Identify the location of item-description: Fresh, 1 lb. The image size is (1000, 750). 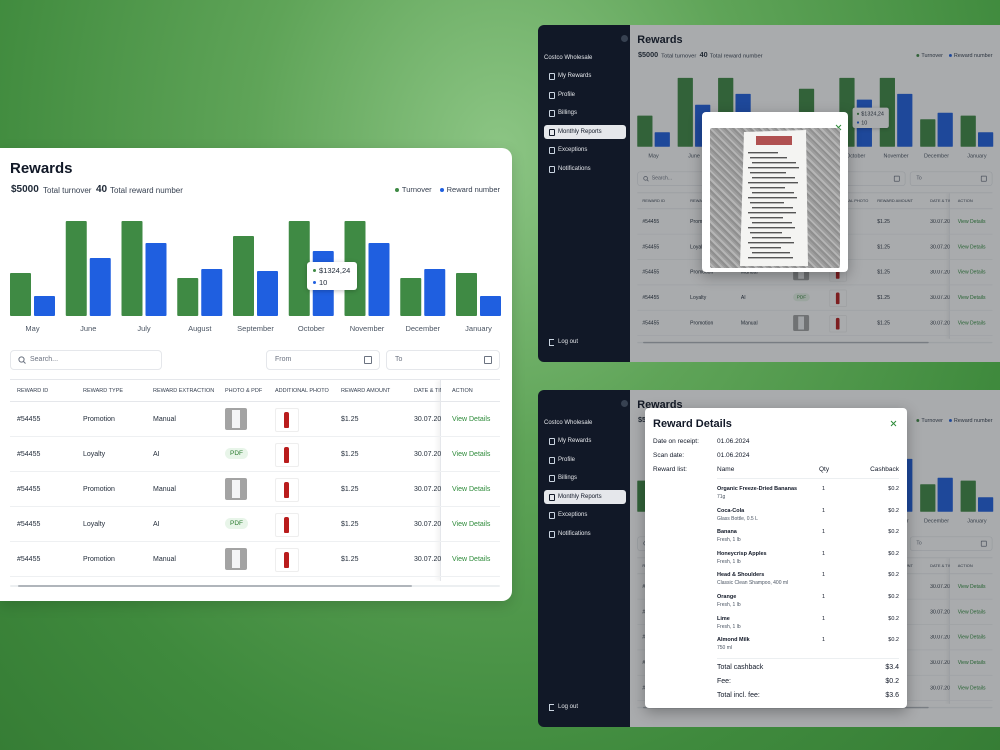
(729, 626).